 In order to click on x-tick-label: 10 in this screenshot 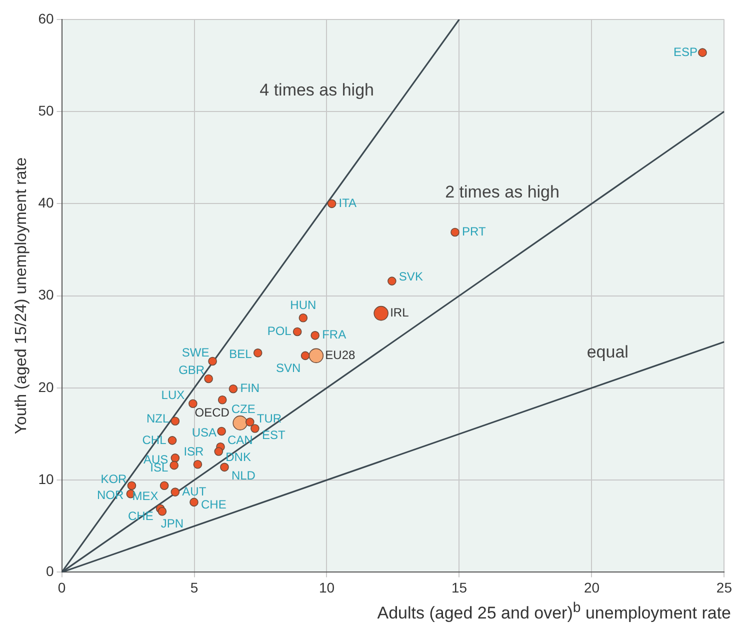, I will do `click(326, 587)`.